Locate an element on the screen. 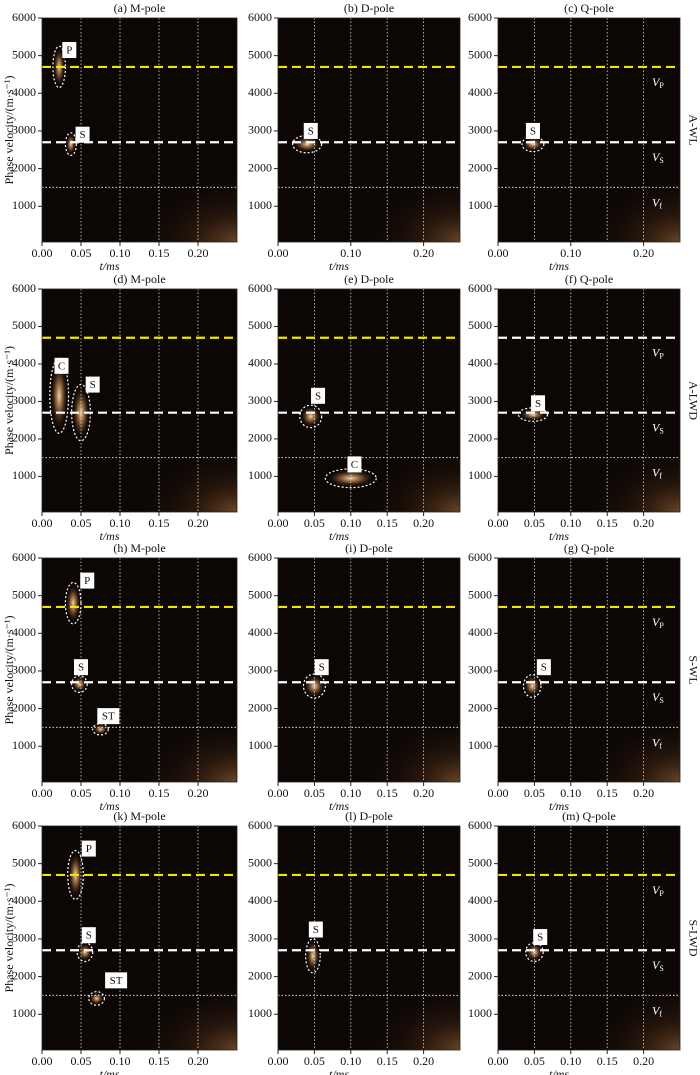  annotation-label: ST is located at coordinates (108, 717).